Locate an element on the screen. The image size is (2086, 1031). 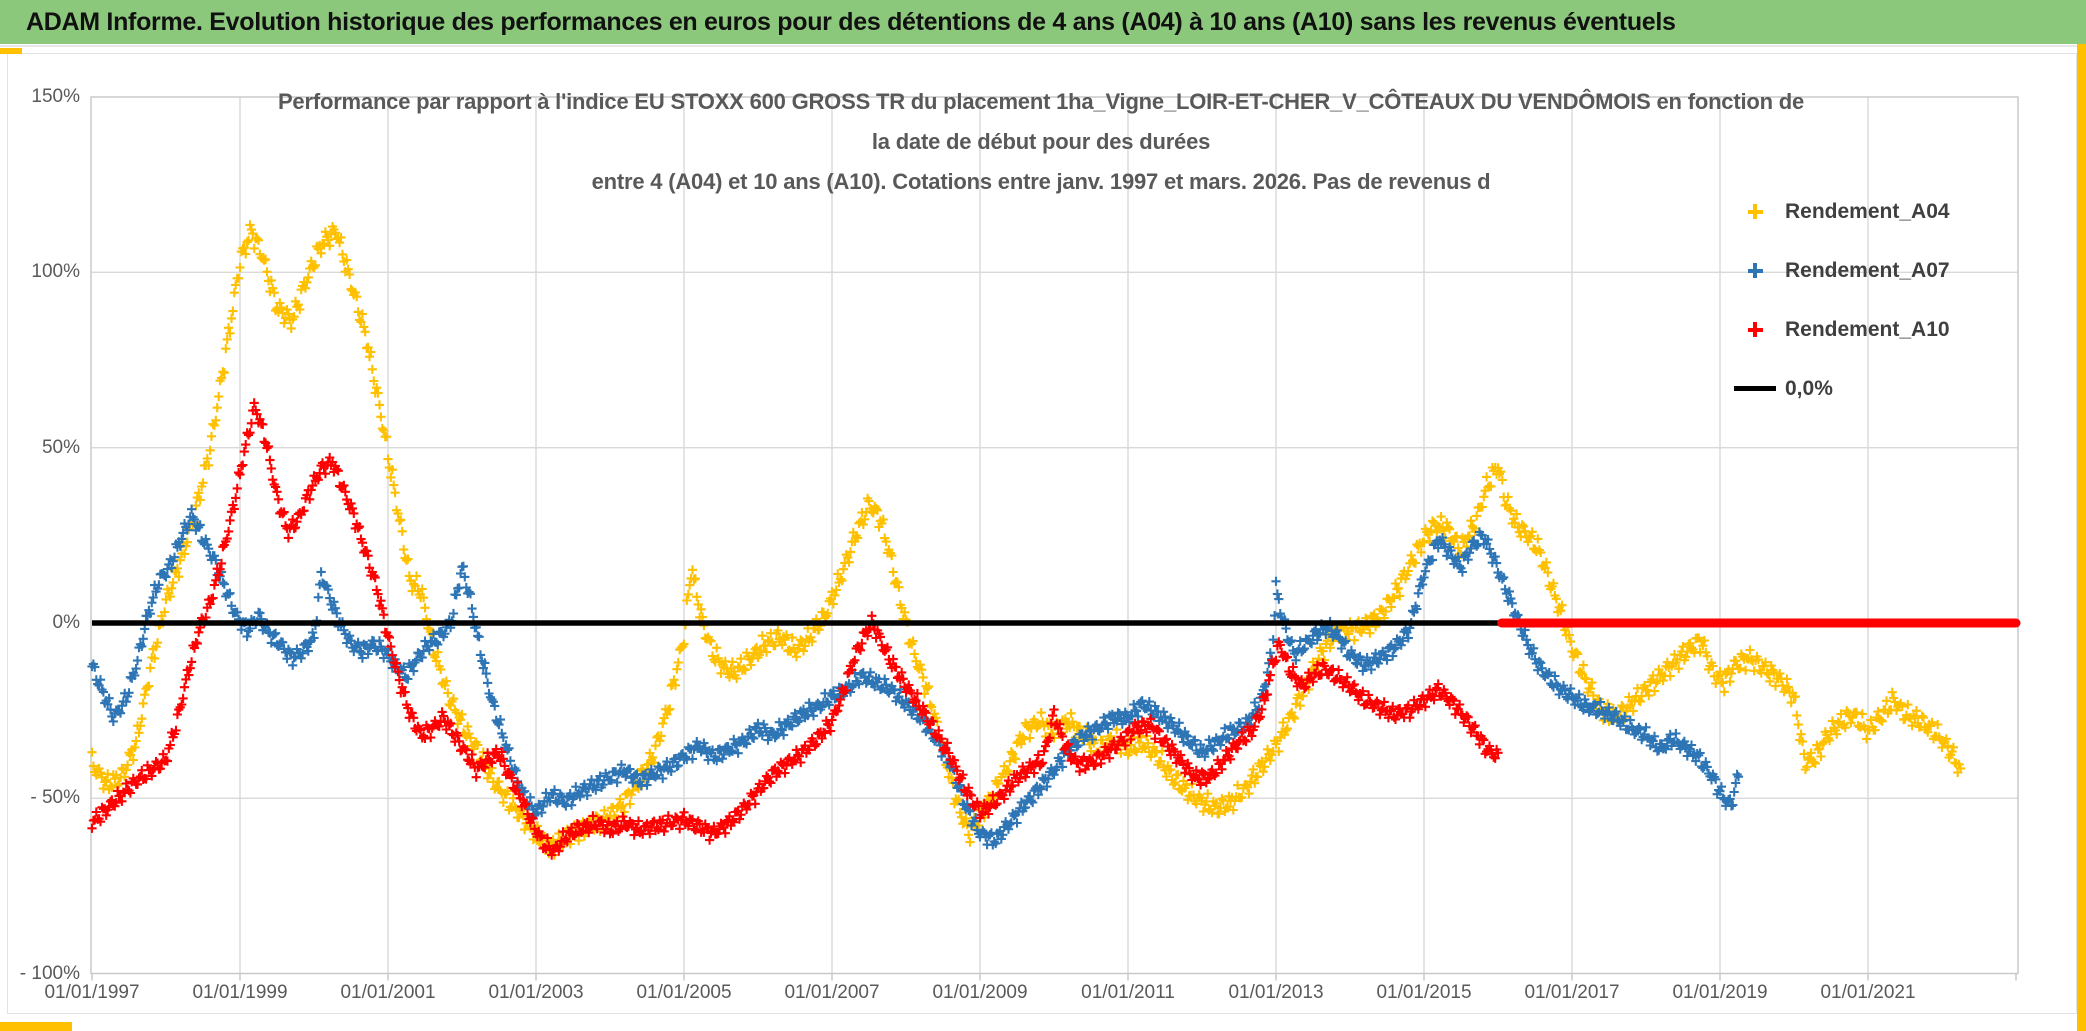
legend-item-rendement-a07: Rendement_A07 is located at coordinates (1842, 270).